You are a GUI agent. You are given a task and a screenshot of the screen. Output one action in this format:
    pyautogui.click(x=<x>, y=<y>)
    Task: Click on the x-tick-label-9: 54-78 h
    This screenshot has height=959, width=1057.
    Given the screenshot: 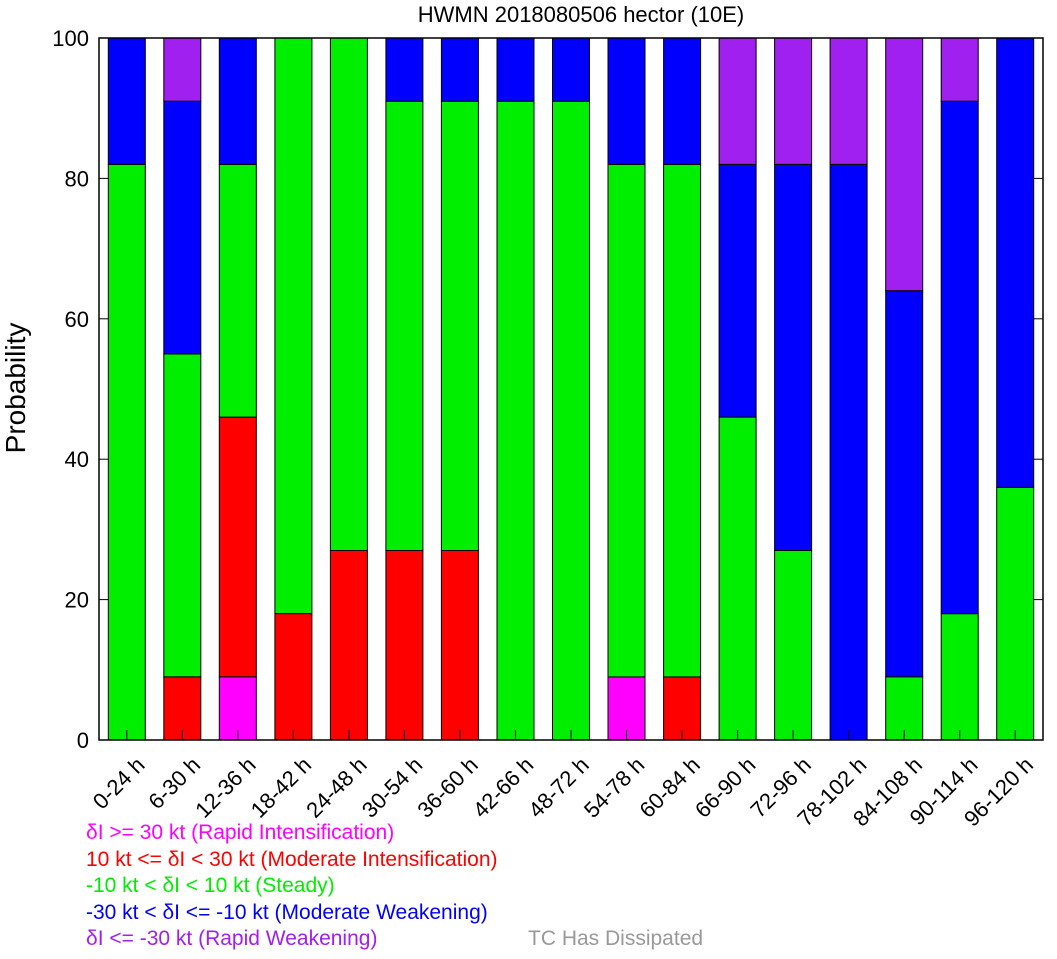 What is the action you would take?
    pyautogui.click(x=614, y=787)
    